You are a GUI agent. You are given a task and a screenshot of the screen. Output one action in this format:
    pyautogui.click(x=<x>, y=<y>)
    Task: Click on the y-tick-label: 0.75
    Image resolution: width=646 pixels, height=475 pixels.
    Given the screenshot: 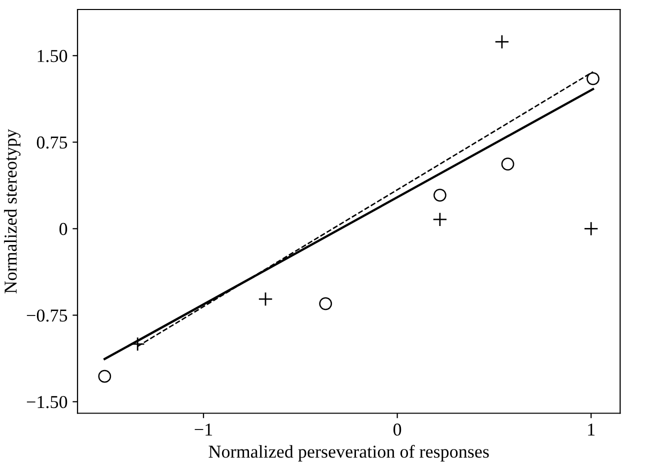 What is the action you would take?
    pyautogui.click(x=52, y=142)
    